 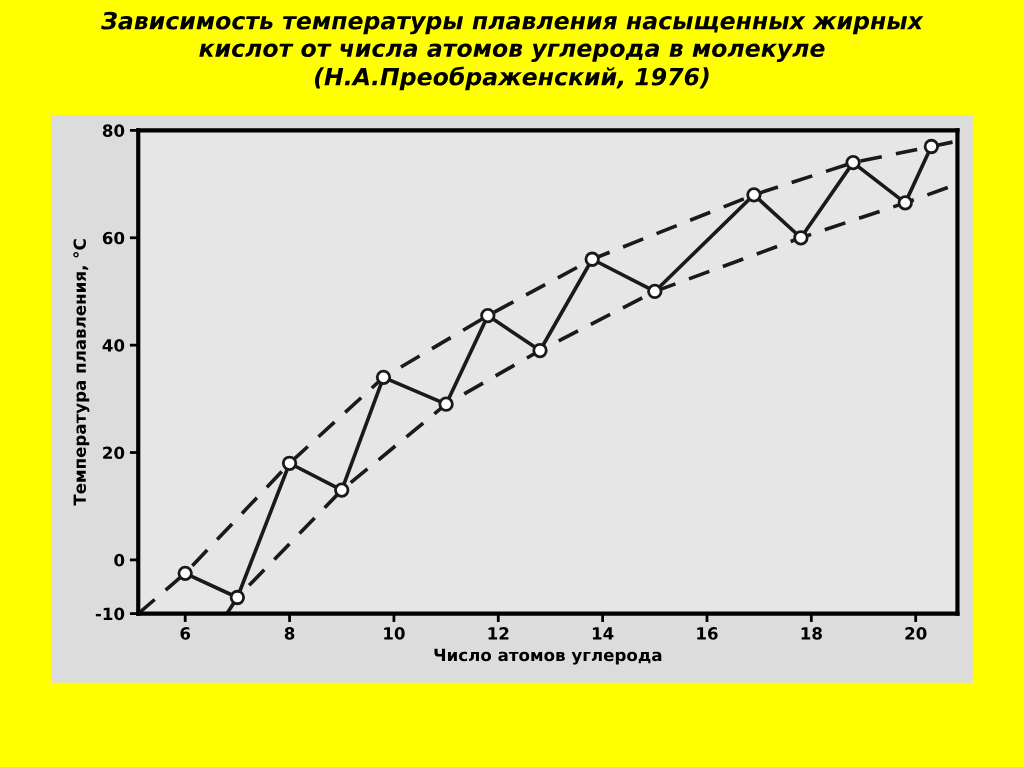 I want to click on x-tick-label: 8, so click(x=289, y=633).